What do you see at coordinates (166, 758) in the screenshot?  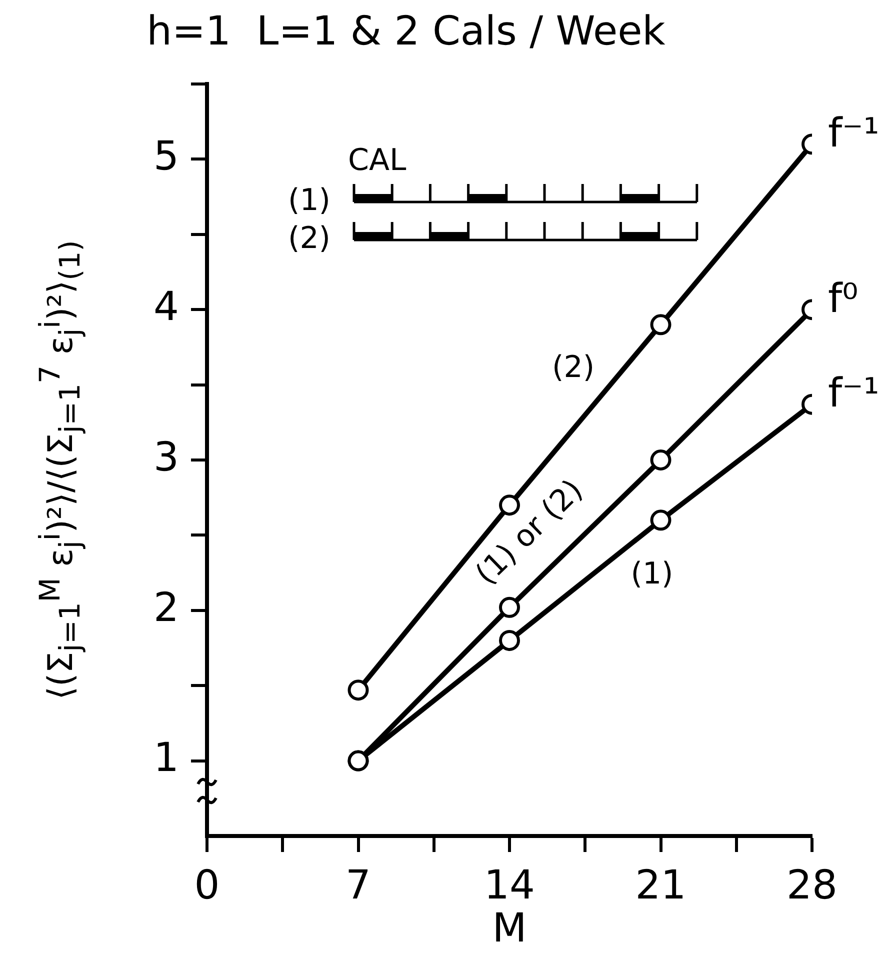 I see `y-tick-label: 1` at bounding box center [166, 758].